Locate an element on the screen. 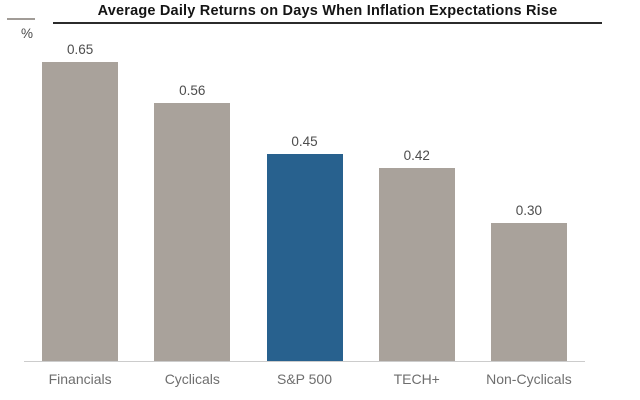 The width and height of the screenshot is (640, 400). value-label-tech: 0.42 is located at coordinates (416, 155).